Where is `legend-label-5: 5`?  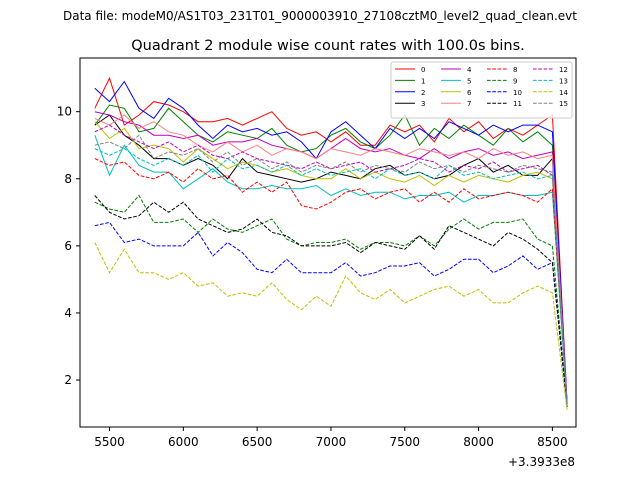 legend-label-5: 5 is located at coordinates (469, 81).